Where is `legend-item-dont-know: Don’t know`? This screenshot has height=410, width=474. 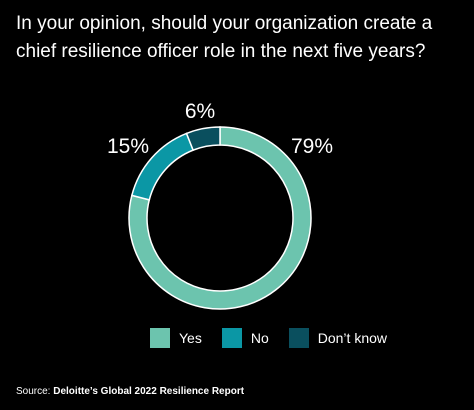
legend-item-dont-know: Don’t know is located at coordinates (338, 338).